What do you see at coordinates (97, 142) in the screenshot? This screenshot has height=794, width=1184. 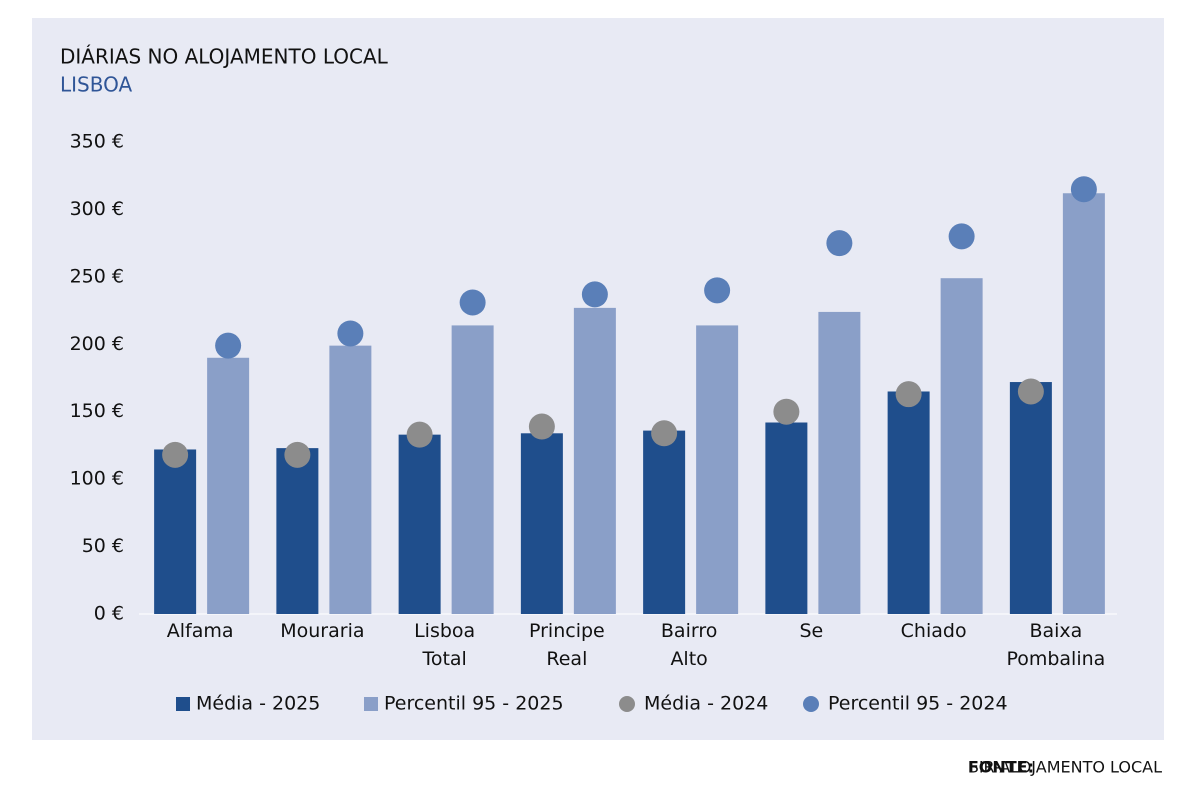 I see `y-tick-label: 350 €` at bounding box center [97, 142].